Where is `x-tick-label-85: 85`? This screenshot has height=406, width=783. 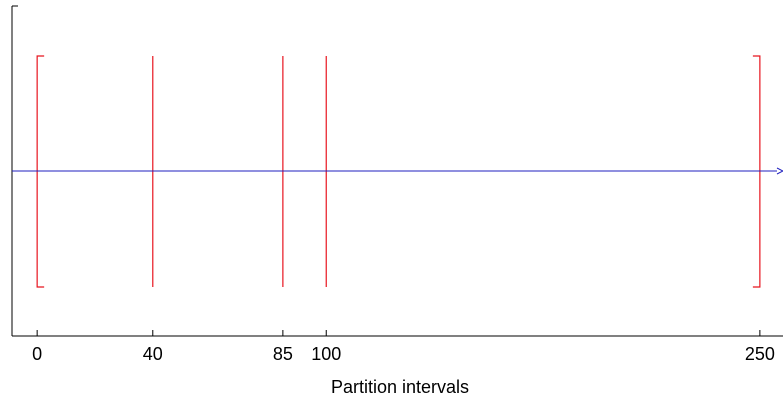 x-tick-label-85: 85 is located at coordinates (283, 354).